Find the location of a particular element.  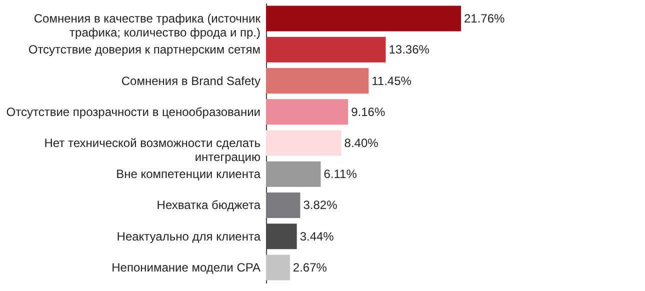

data-label: 21.76% is located at coordinates (485, 19).